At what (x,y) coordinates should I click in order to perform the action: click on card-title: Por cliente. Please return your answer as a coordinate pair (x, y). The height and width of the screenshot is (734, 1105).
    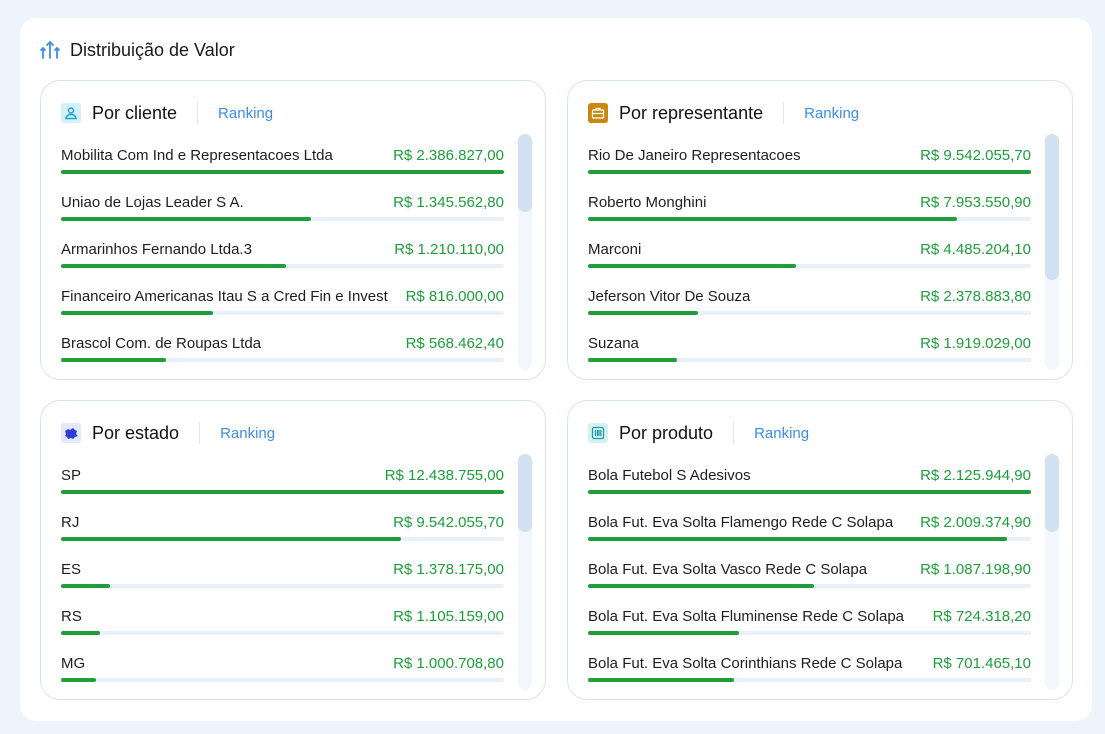
    Looking at the image, I should click on (135, 112).